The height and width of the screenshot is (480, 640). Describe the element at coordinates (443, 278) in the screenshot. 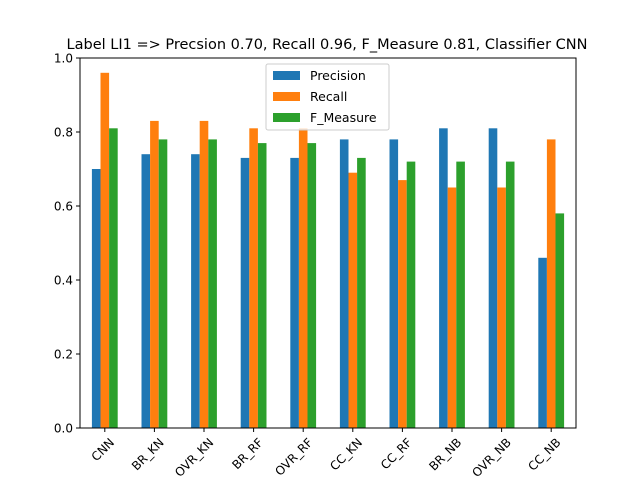

I see `bar-precision-br-nb` at that location.